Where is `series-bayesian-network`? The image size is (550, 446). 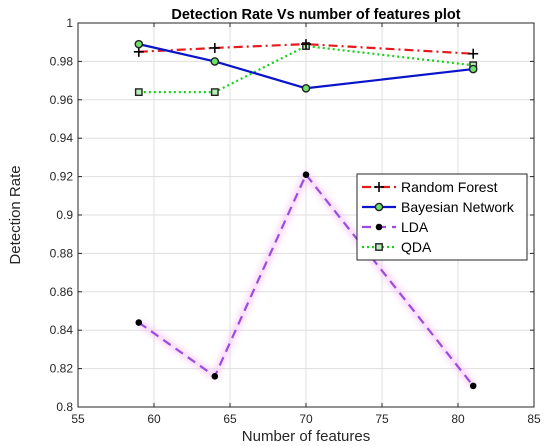
series-bayesian-network is located at coordinates (306, 66).